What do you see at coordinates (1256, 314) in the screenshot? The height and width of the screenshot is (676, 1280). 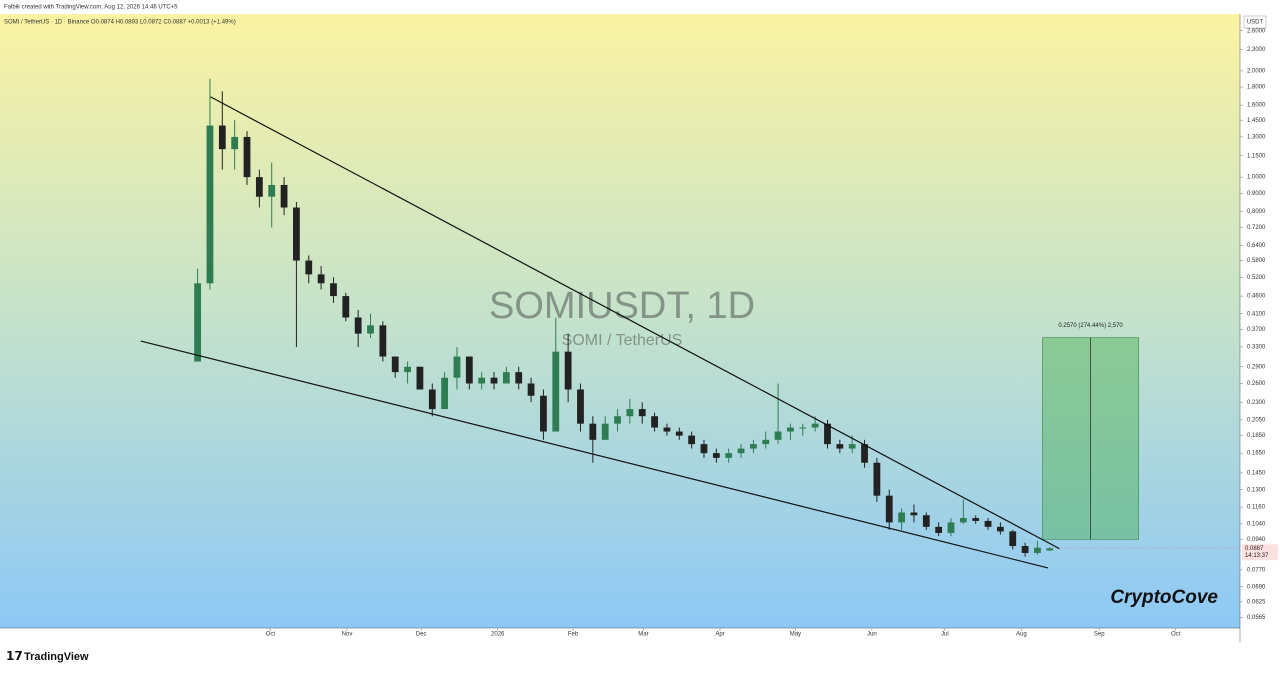 I see `y-tick-label: 0.4100` at bounding box center [1256, 314].